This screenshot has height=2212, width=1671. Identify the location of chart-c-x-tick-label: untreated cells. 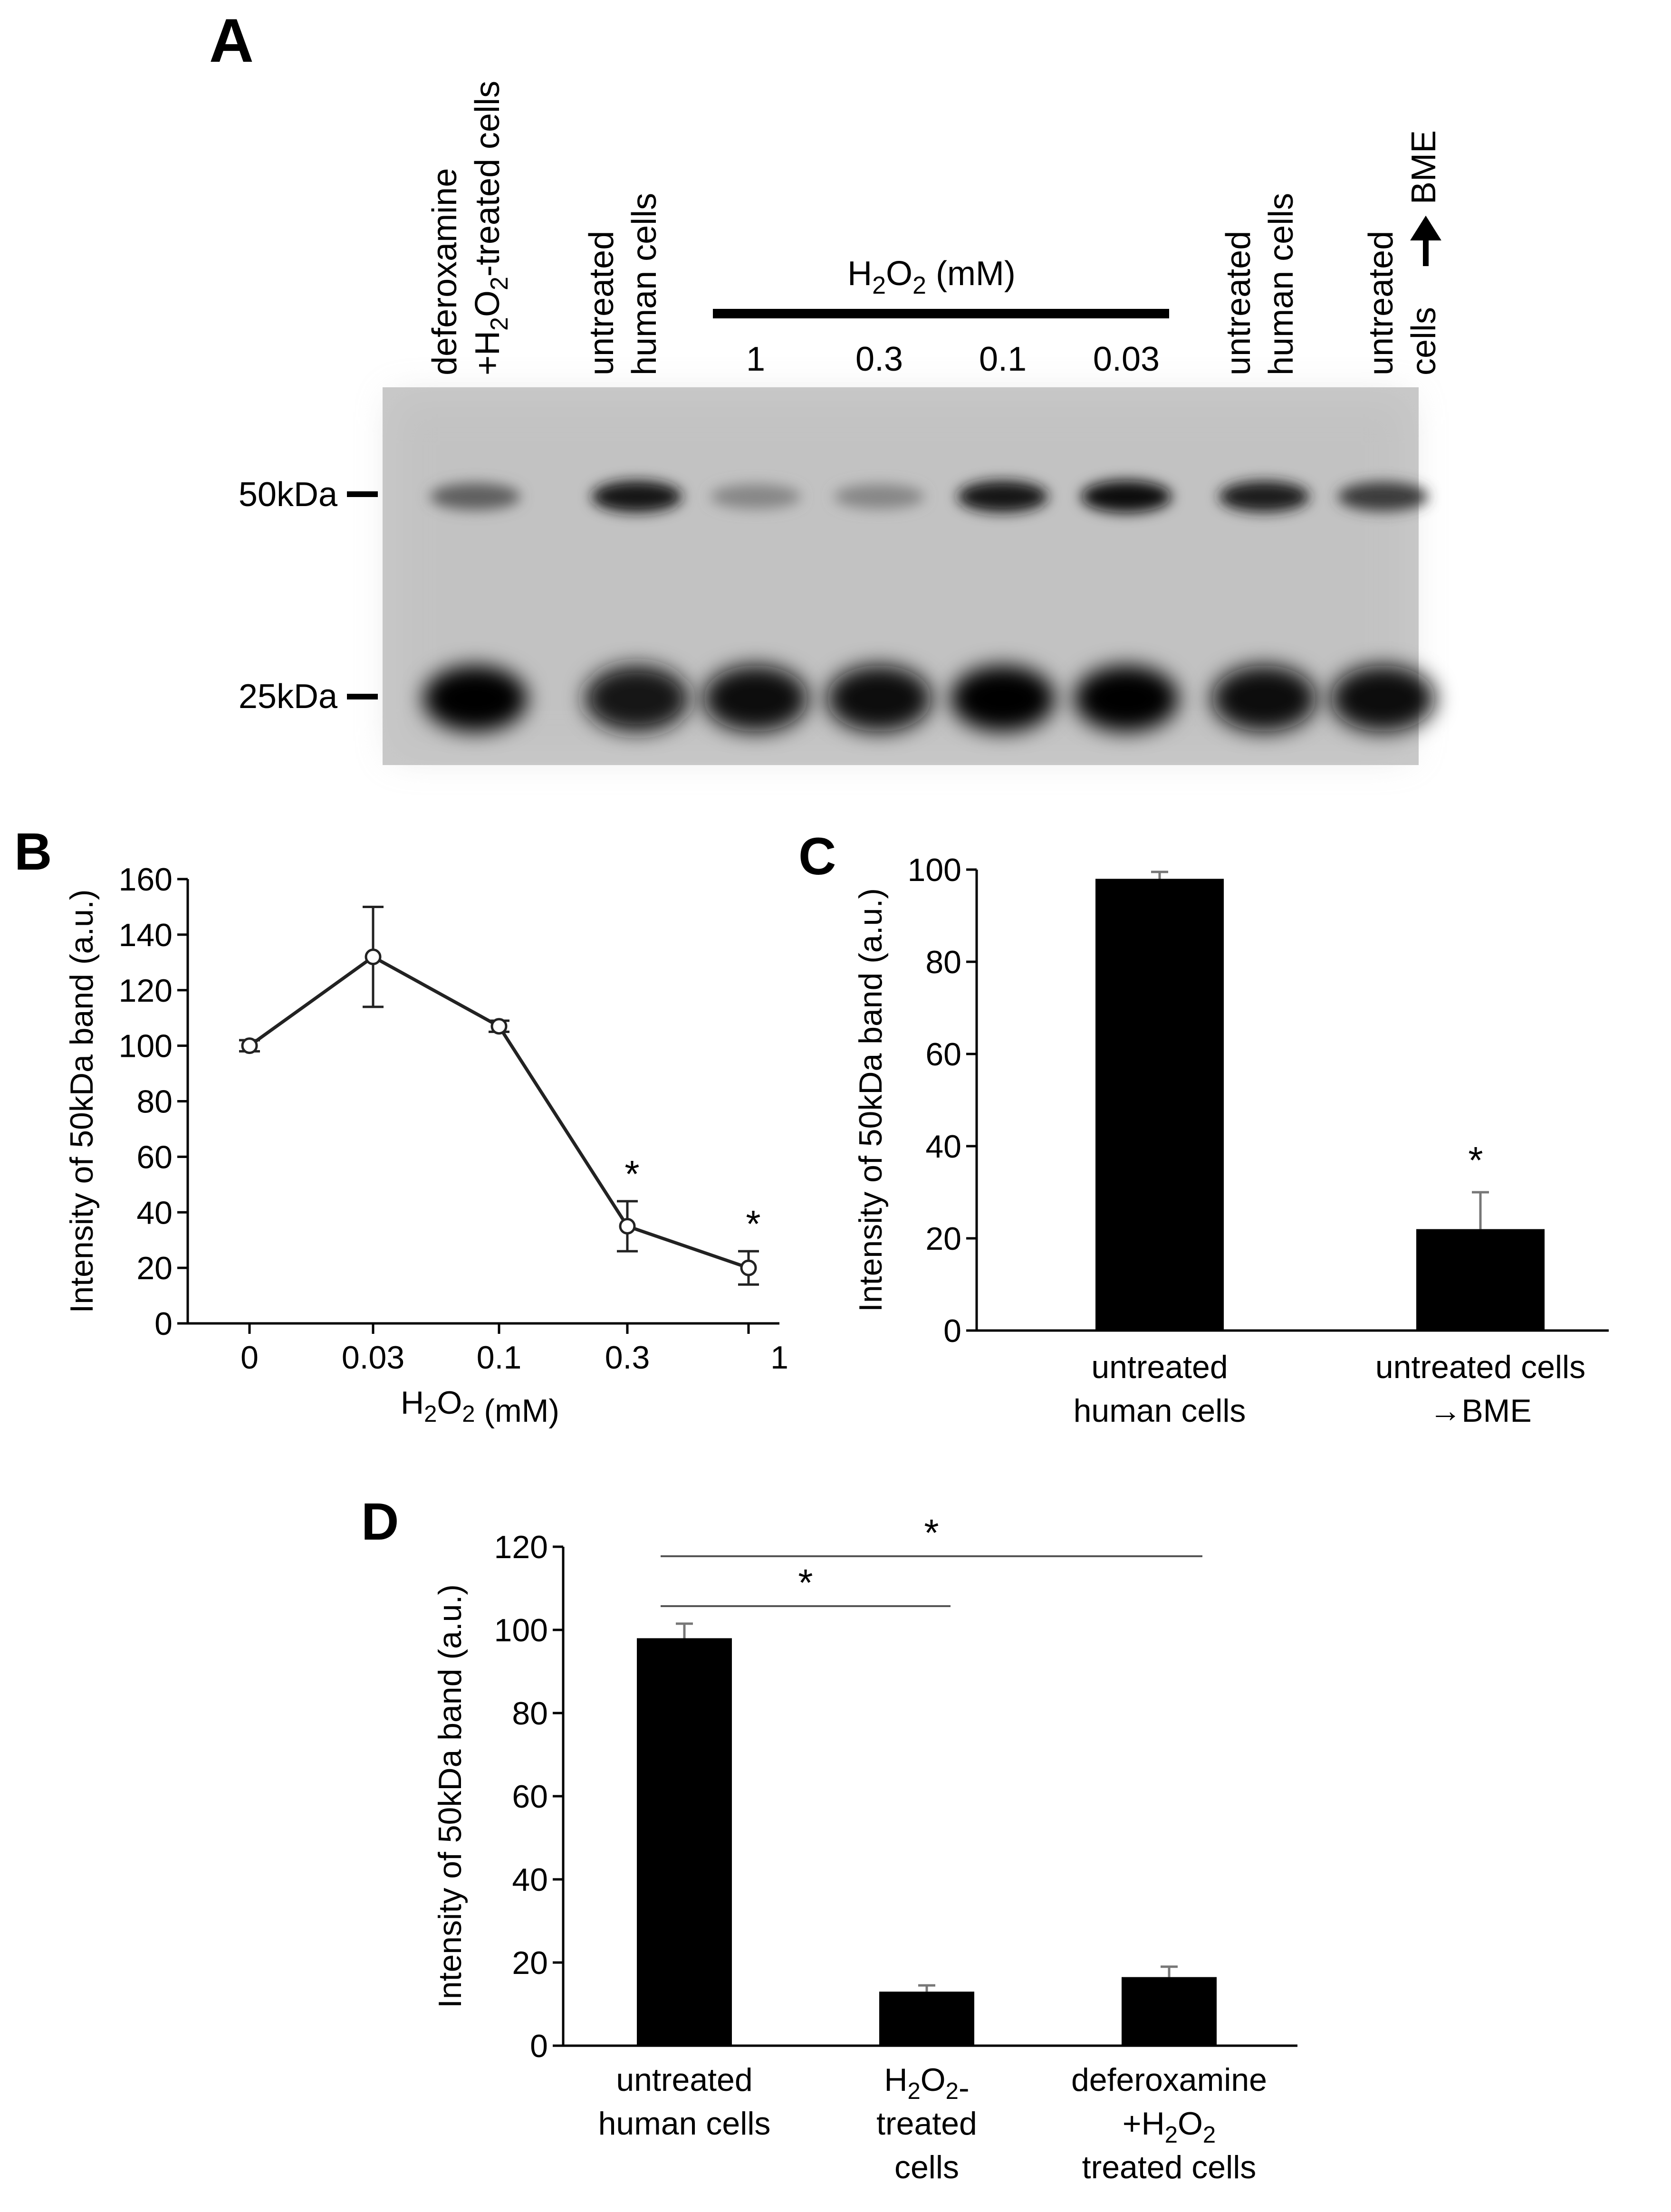
(1480, 1367).